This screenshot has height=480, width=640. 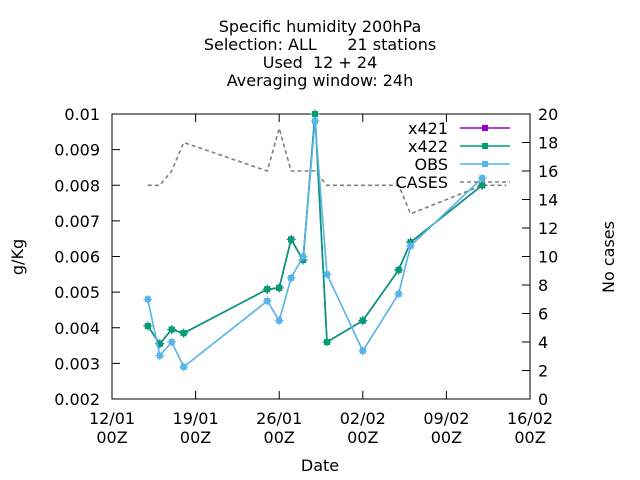 What do you see at coordinates (543, 342) in the screenshot?
I see `y2-tick-label: 4` at bounding box center [543, 342].